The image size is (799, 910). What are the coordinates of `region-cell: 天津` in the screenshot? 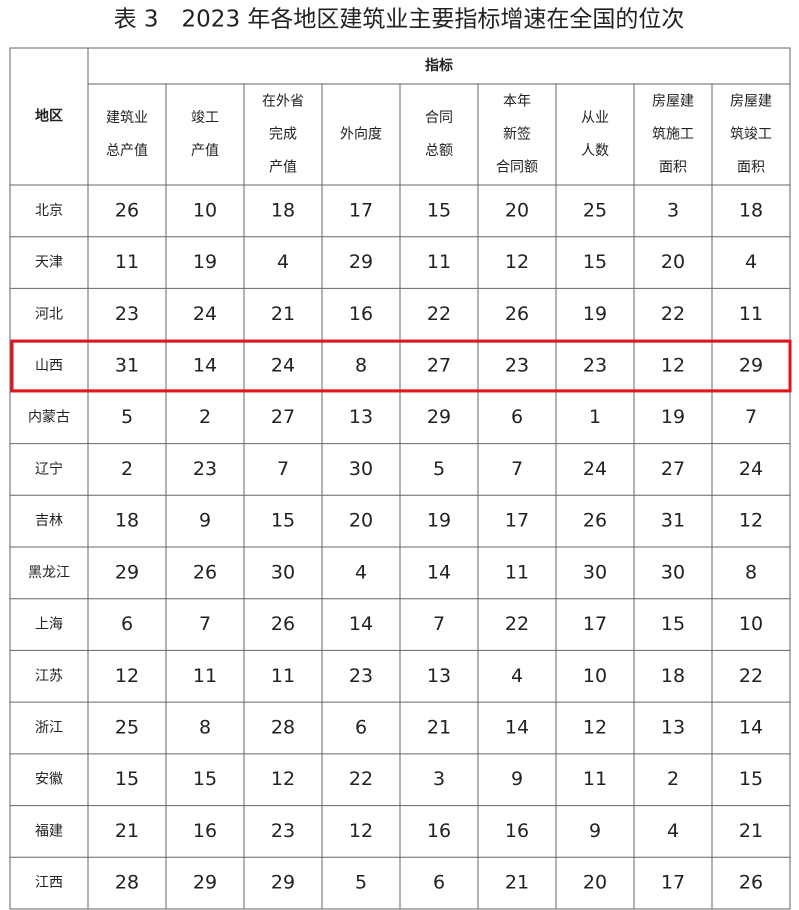 It's located at (49, 263).